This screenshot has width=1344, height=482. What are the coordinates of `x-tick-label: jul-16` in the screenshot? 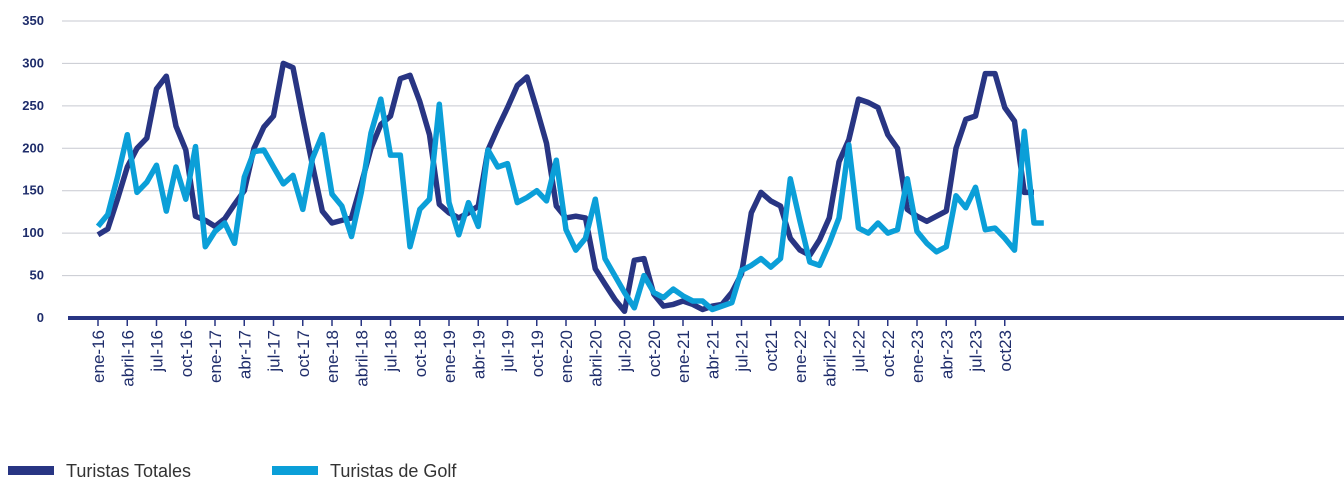 It's located at (157, 351).